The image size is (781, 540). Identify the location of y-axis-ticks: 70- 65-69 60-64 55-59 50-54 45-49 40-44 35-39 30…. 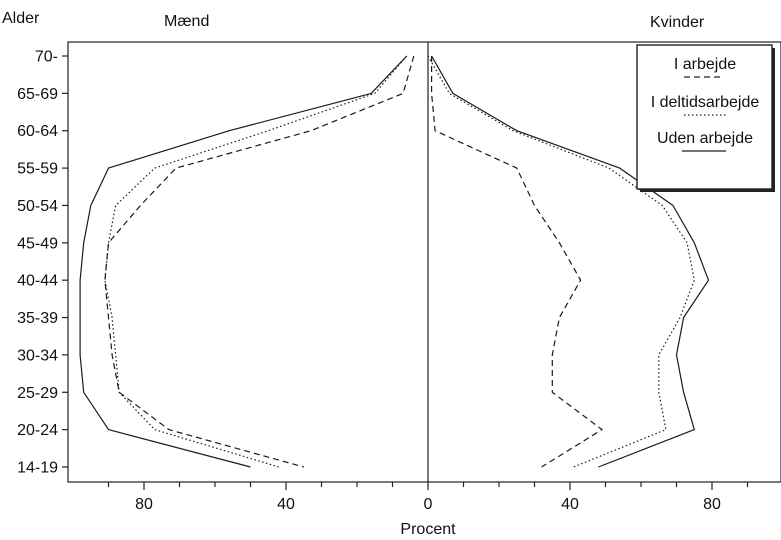
(42, 263).